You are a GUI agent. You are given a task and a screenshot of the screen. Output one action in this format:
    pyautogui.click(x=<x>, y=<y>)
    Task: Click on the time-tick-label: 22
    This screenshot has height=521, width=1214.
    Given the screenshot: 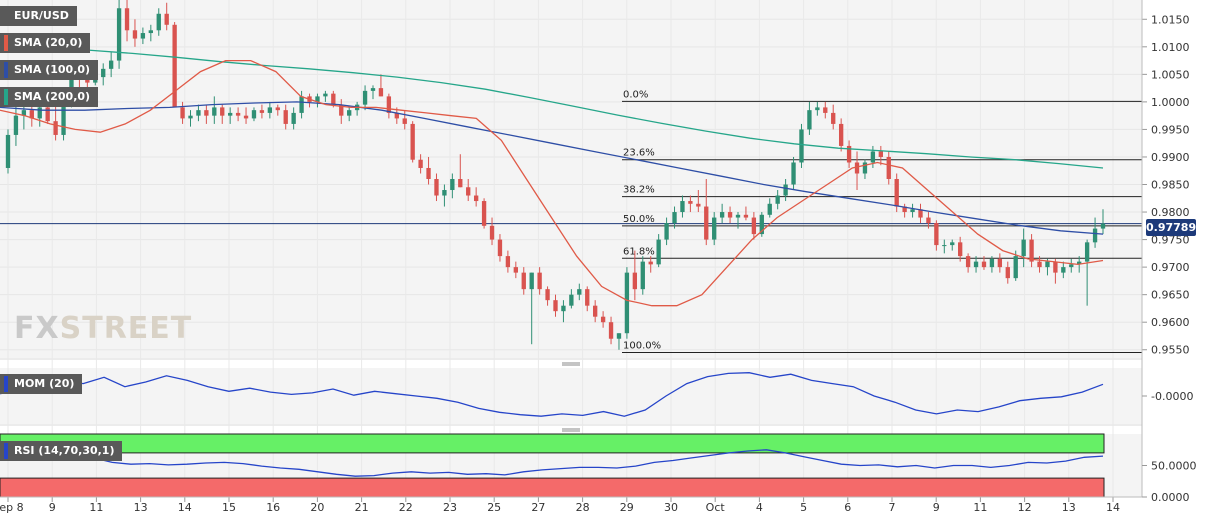 What is the action you would take?
    pyautogui.click(x=406, y=507)
    